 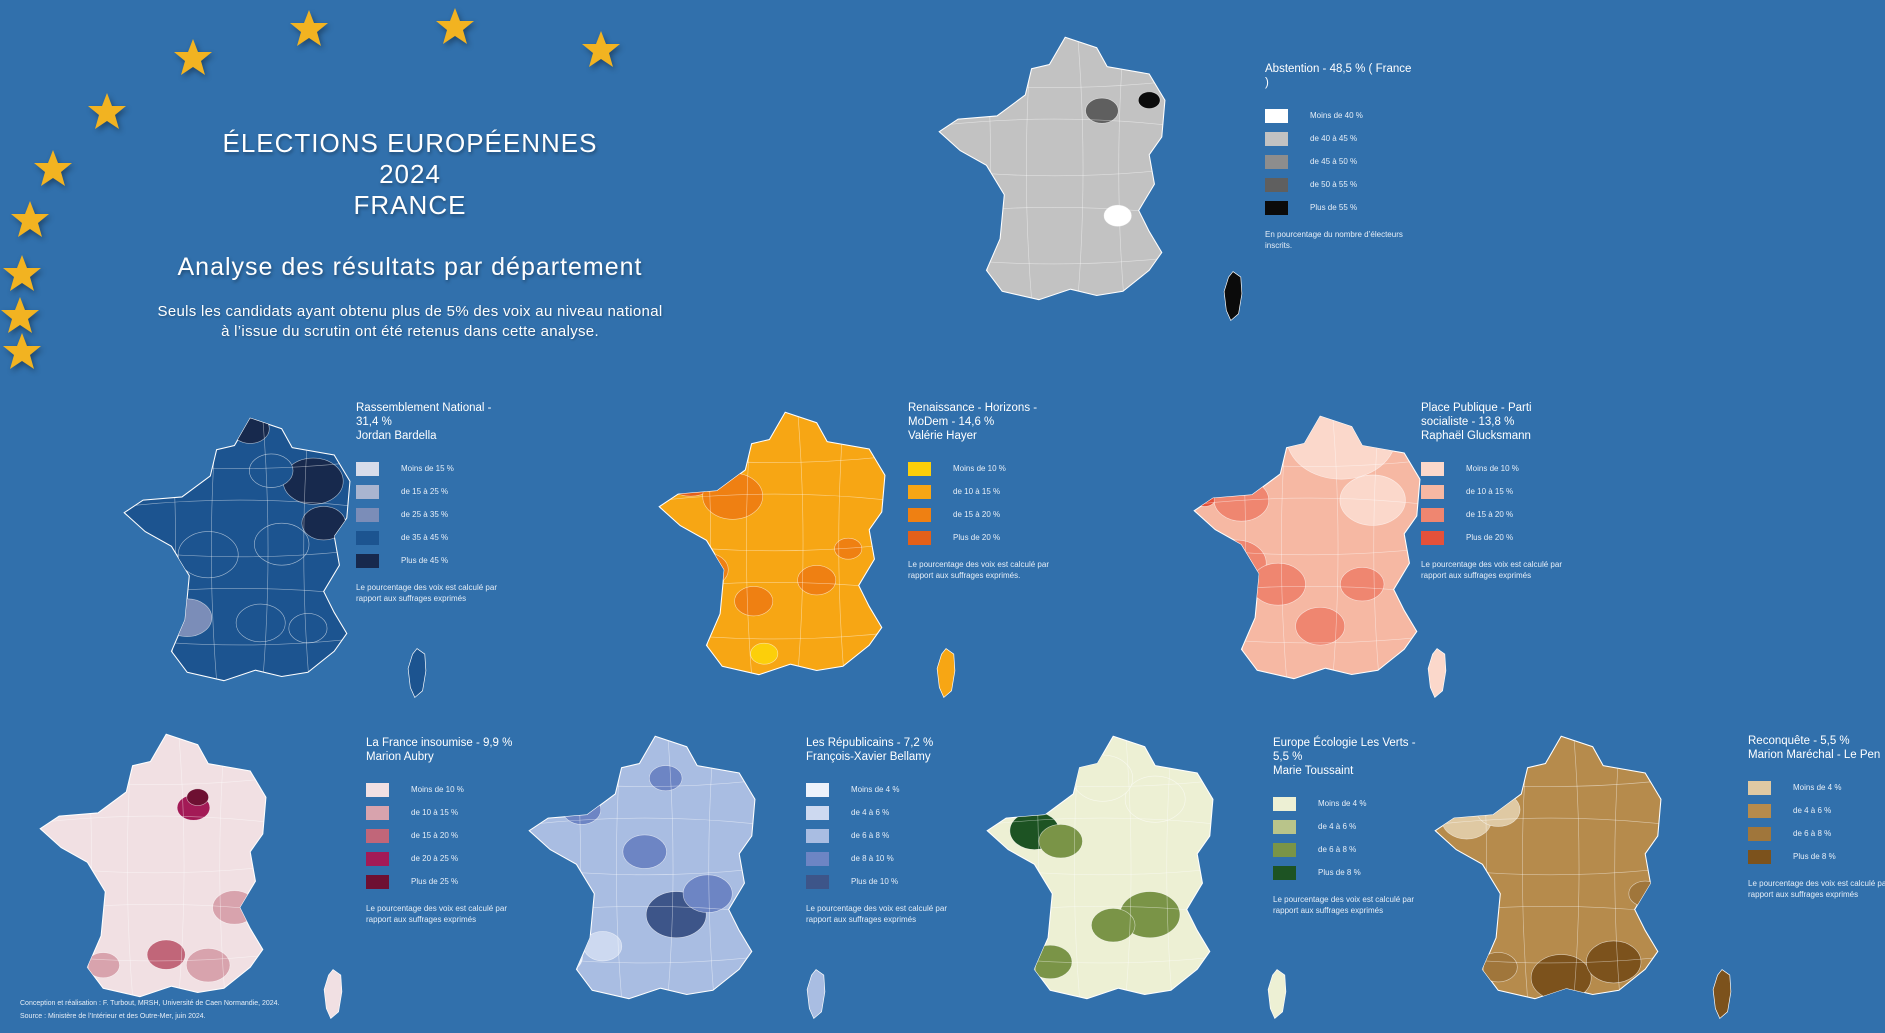 What do you see at coordinates (1722, 994) in the screenshot?
I see `corsica-map-reconquete` at bounding box center [1722, 994].